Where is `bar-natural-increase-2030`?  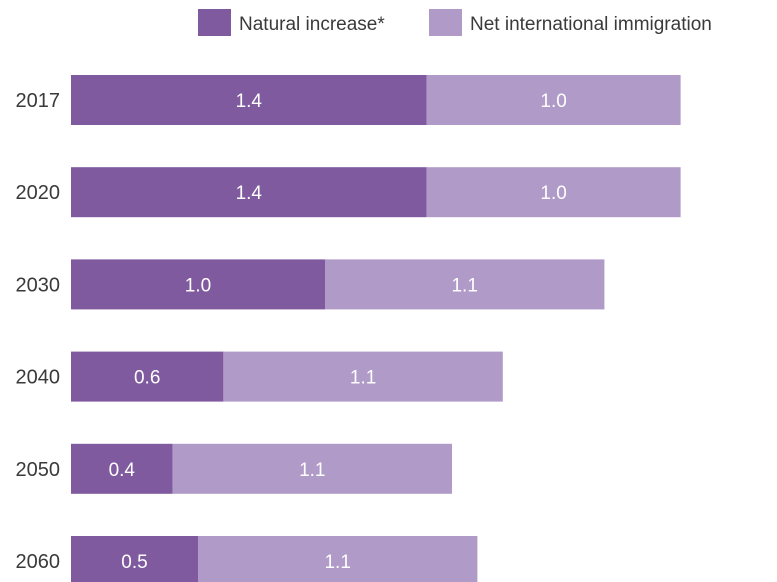 bar-natural-increase-2030 is located at coordinates (198, 284).